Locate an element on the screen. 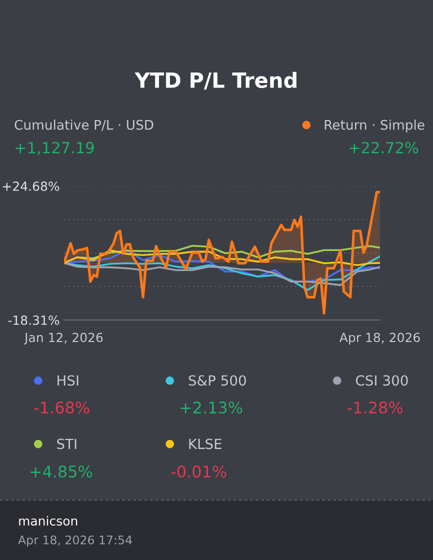 The image size is (433, 560). text: +1,127.19 is located at coordinates (55, 148).